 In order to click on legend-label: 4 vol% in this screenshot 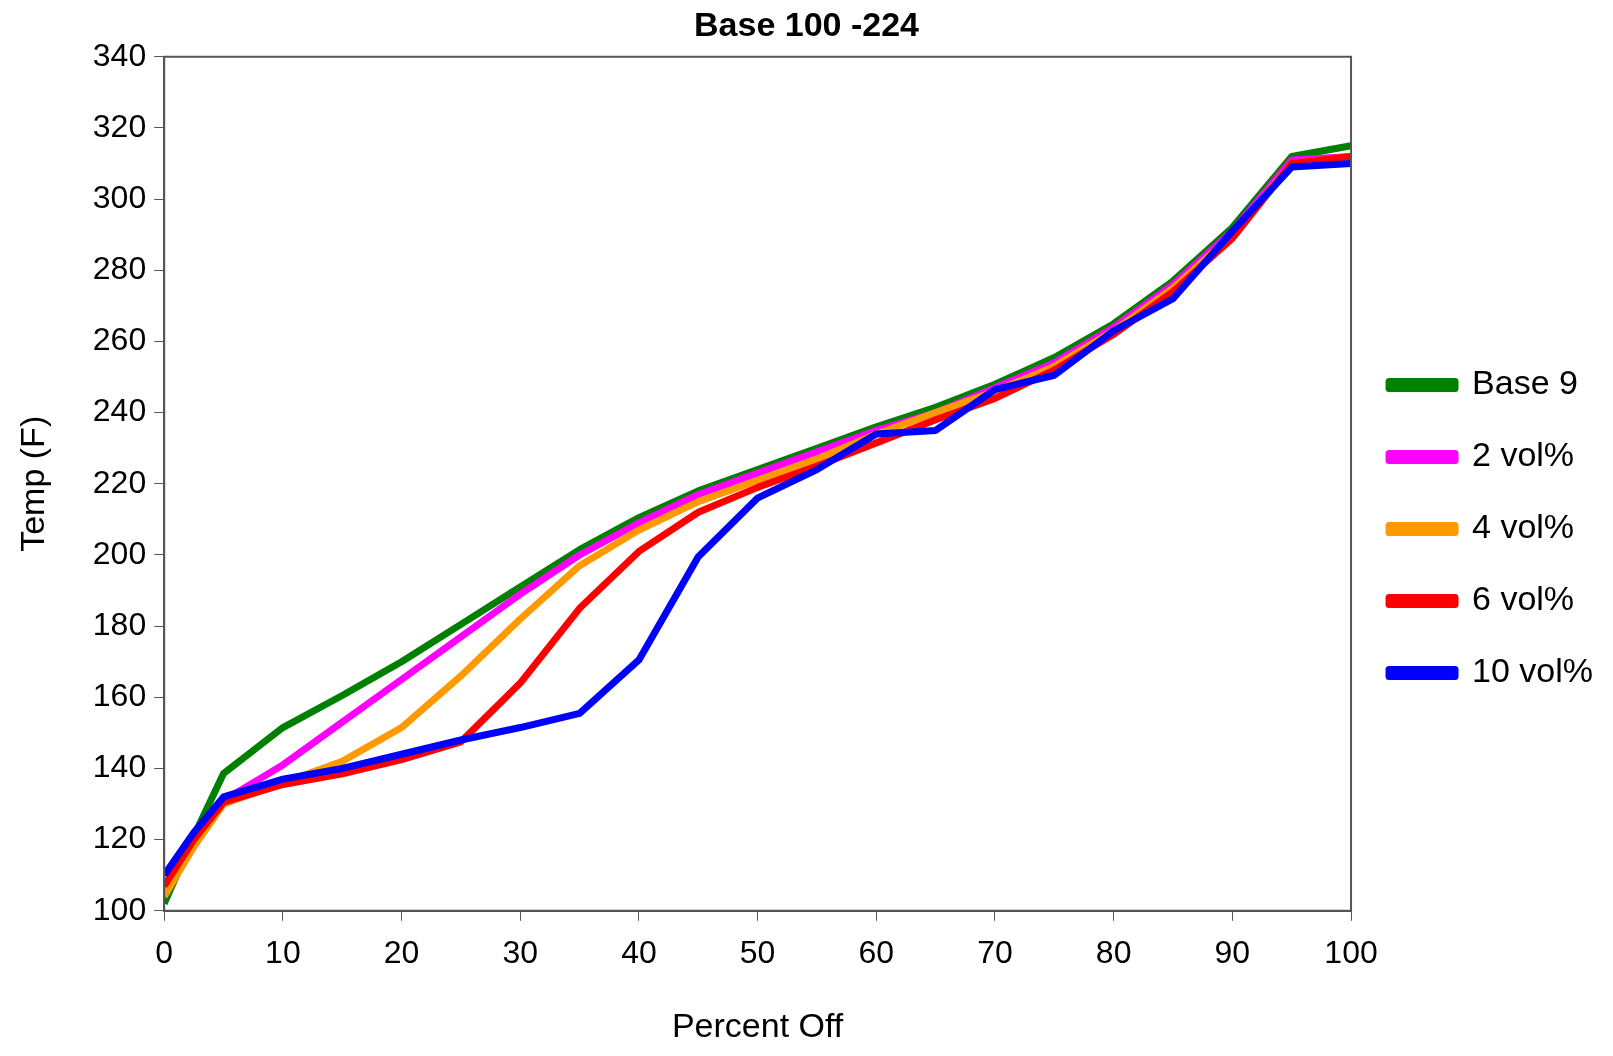, I will do `click(1523, 526)`.